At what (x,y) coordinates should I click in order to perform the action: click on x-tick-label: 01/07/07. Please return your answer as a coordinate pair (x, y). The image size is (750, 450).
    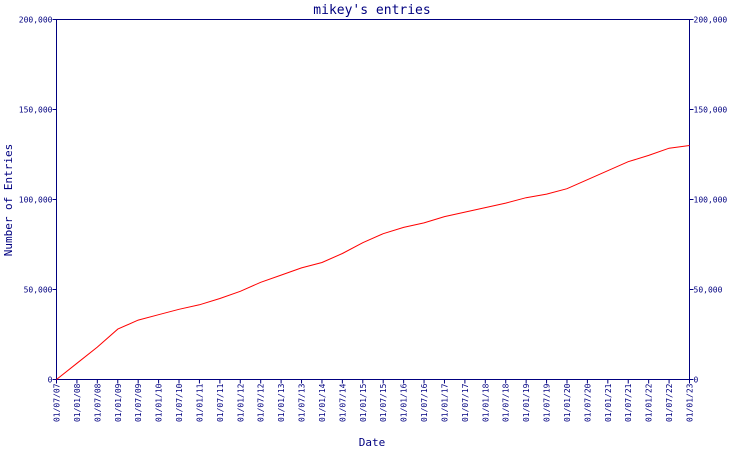
    Looking at the image, I should click on (57, 402).